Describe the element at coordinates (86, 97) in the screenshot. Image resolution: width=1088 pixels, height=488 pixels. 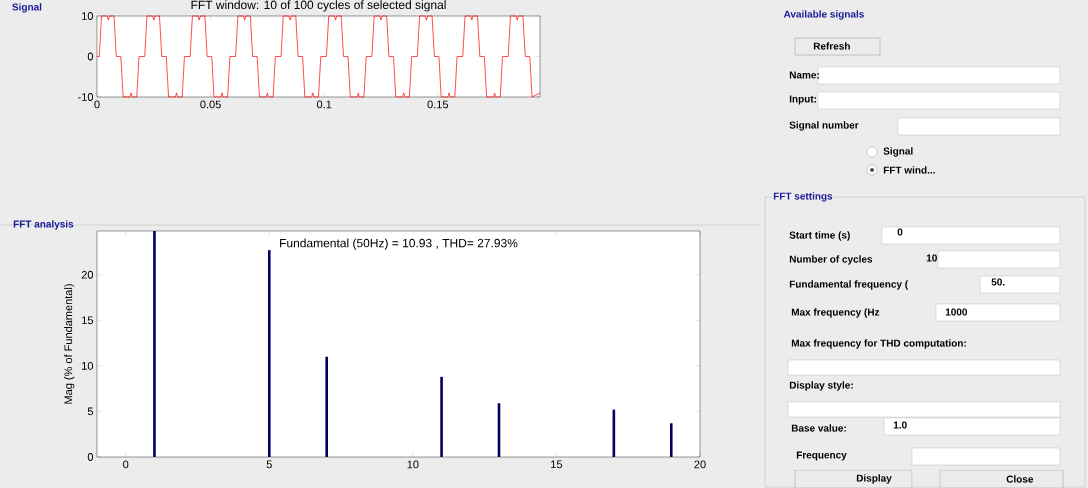
I see `y-tick-label: -10` at that location.